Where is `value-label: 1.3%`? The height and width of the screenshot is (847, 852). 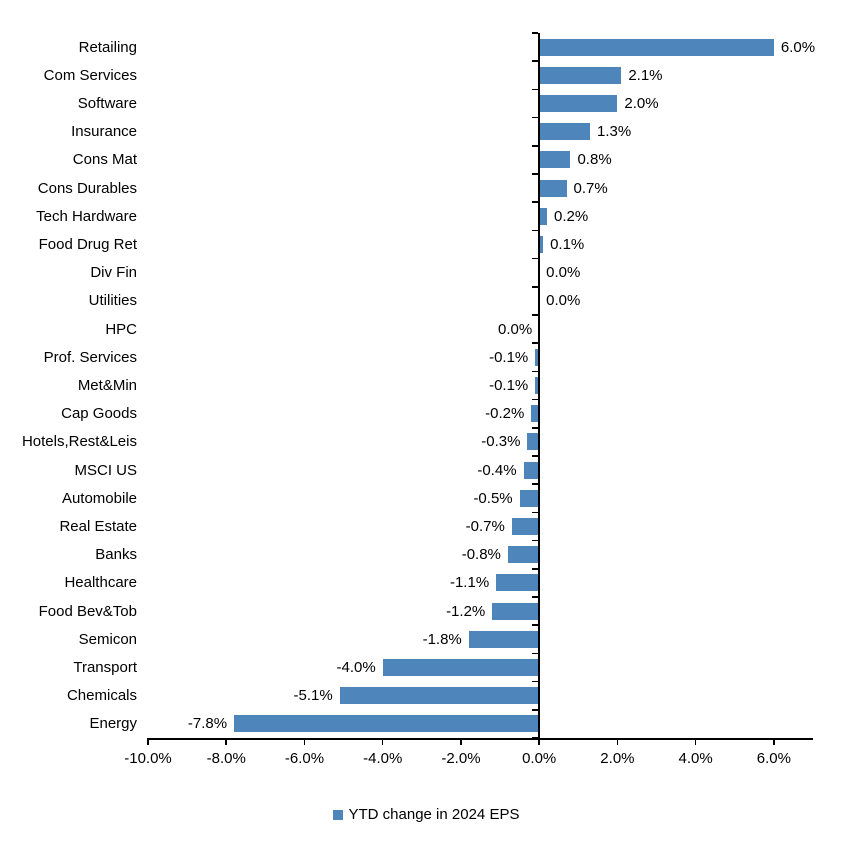 value-label: 1.3% is located at coordinates (614, 132).